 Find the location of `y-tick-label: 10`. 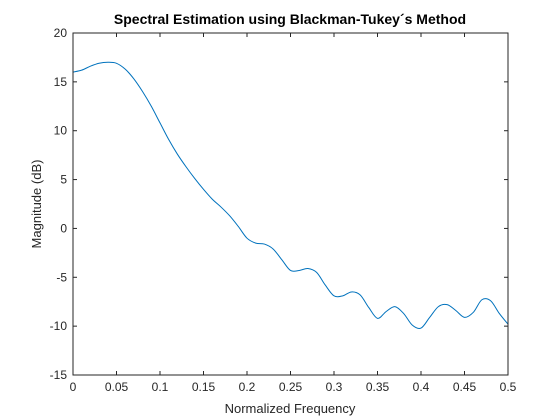

y-tick-label: 10 is located at coordinates (61, 131).